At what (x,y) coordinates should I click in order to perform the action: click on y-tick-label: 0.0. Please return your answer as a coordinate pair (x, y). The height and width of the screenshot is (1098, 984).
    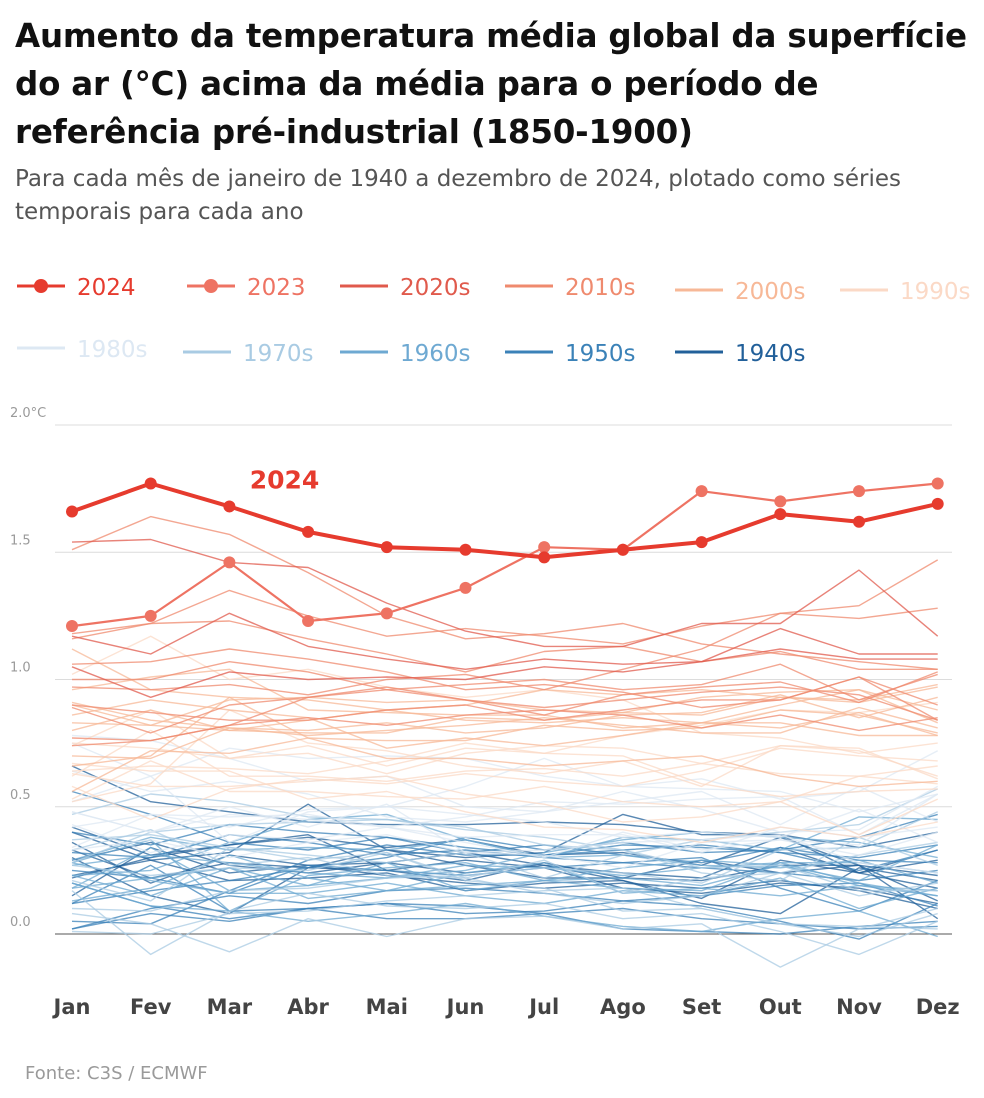
    Looking at the image, I should click on (20, 922).